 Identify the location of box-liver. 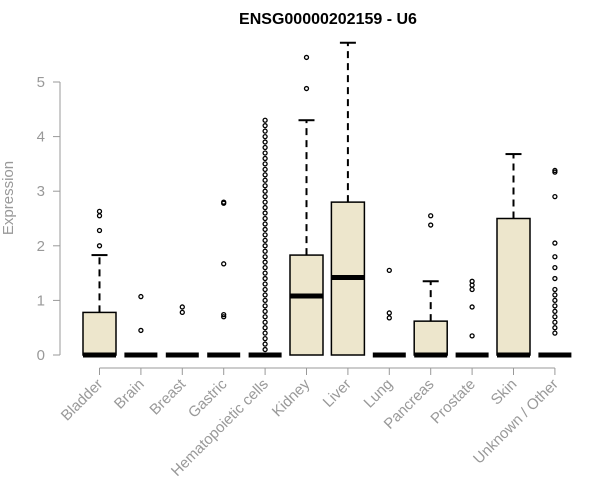
(348, 198).